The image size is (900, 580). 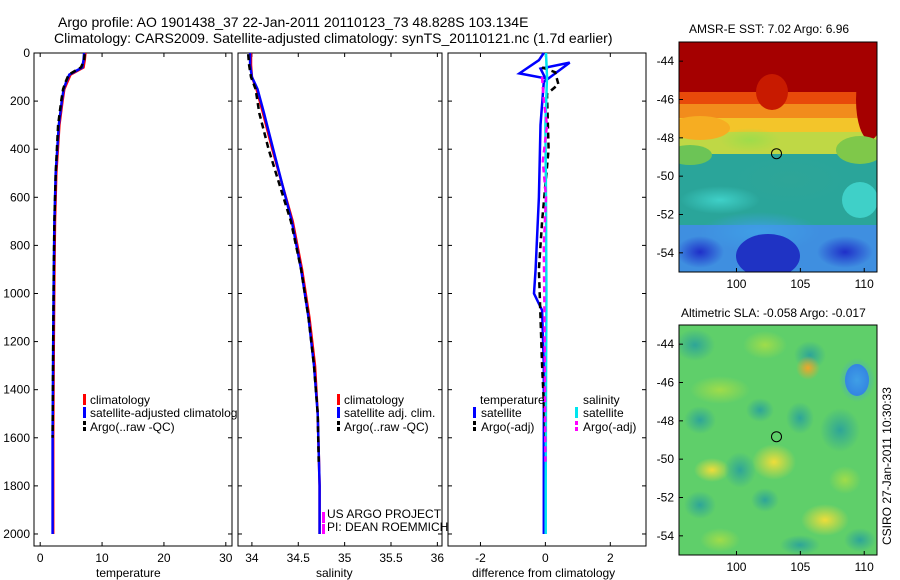 I want to click on annotation-project: US ARGO PROJECT, so click(x=384, y=514).